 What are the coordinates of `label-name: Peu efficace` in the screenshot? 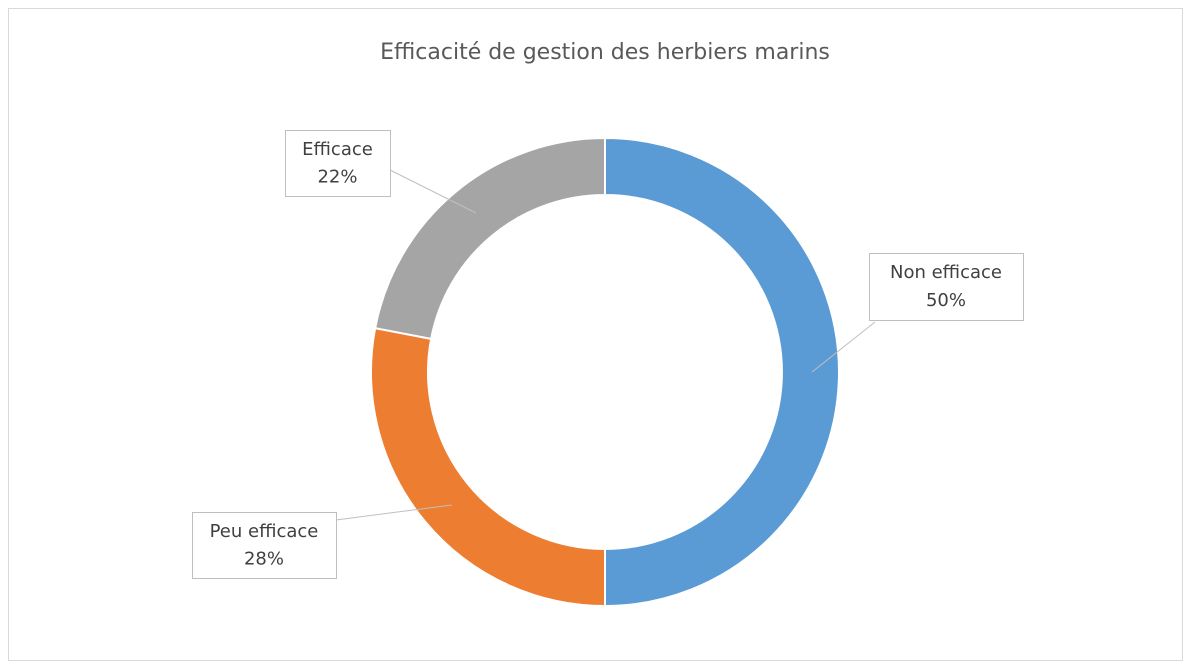 It's located at (264, 531).